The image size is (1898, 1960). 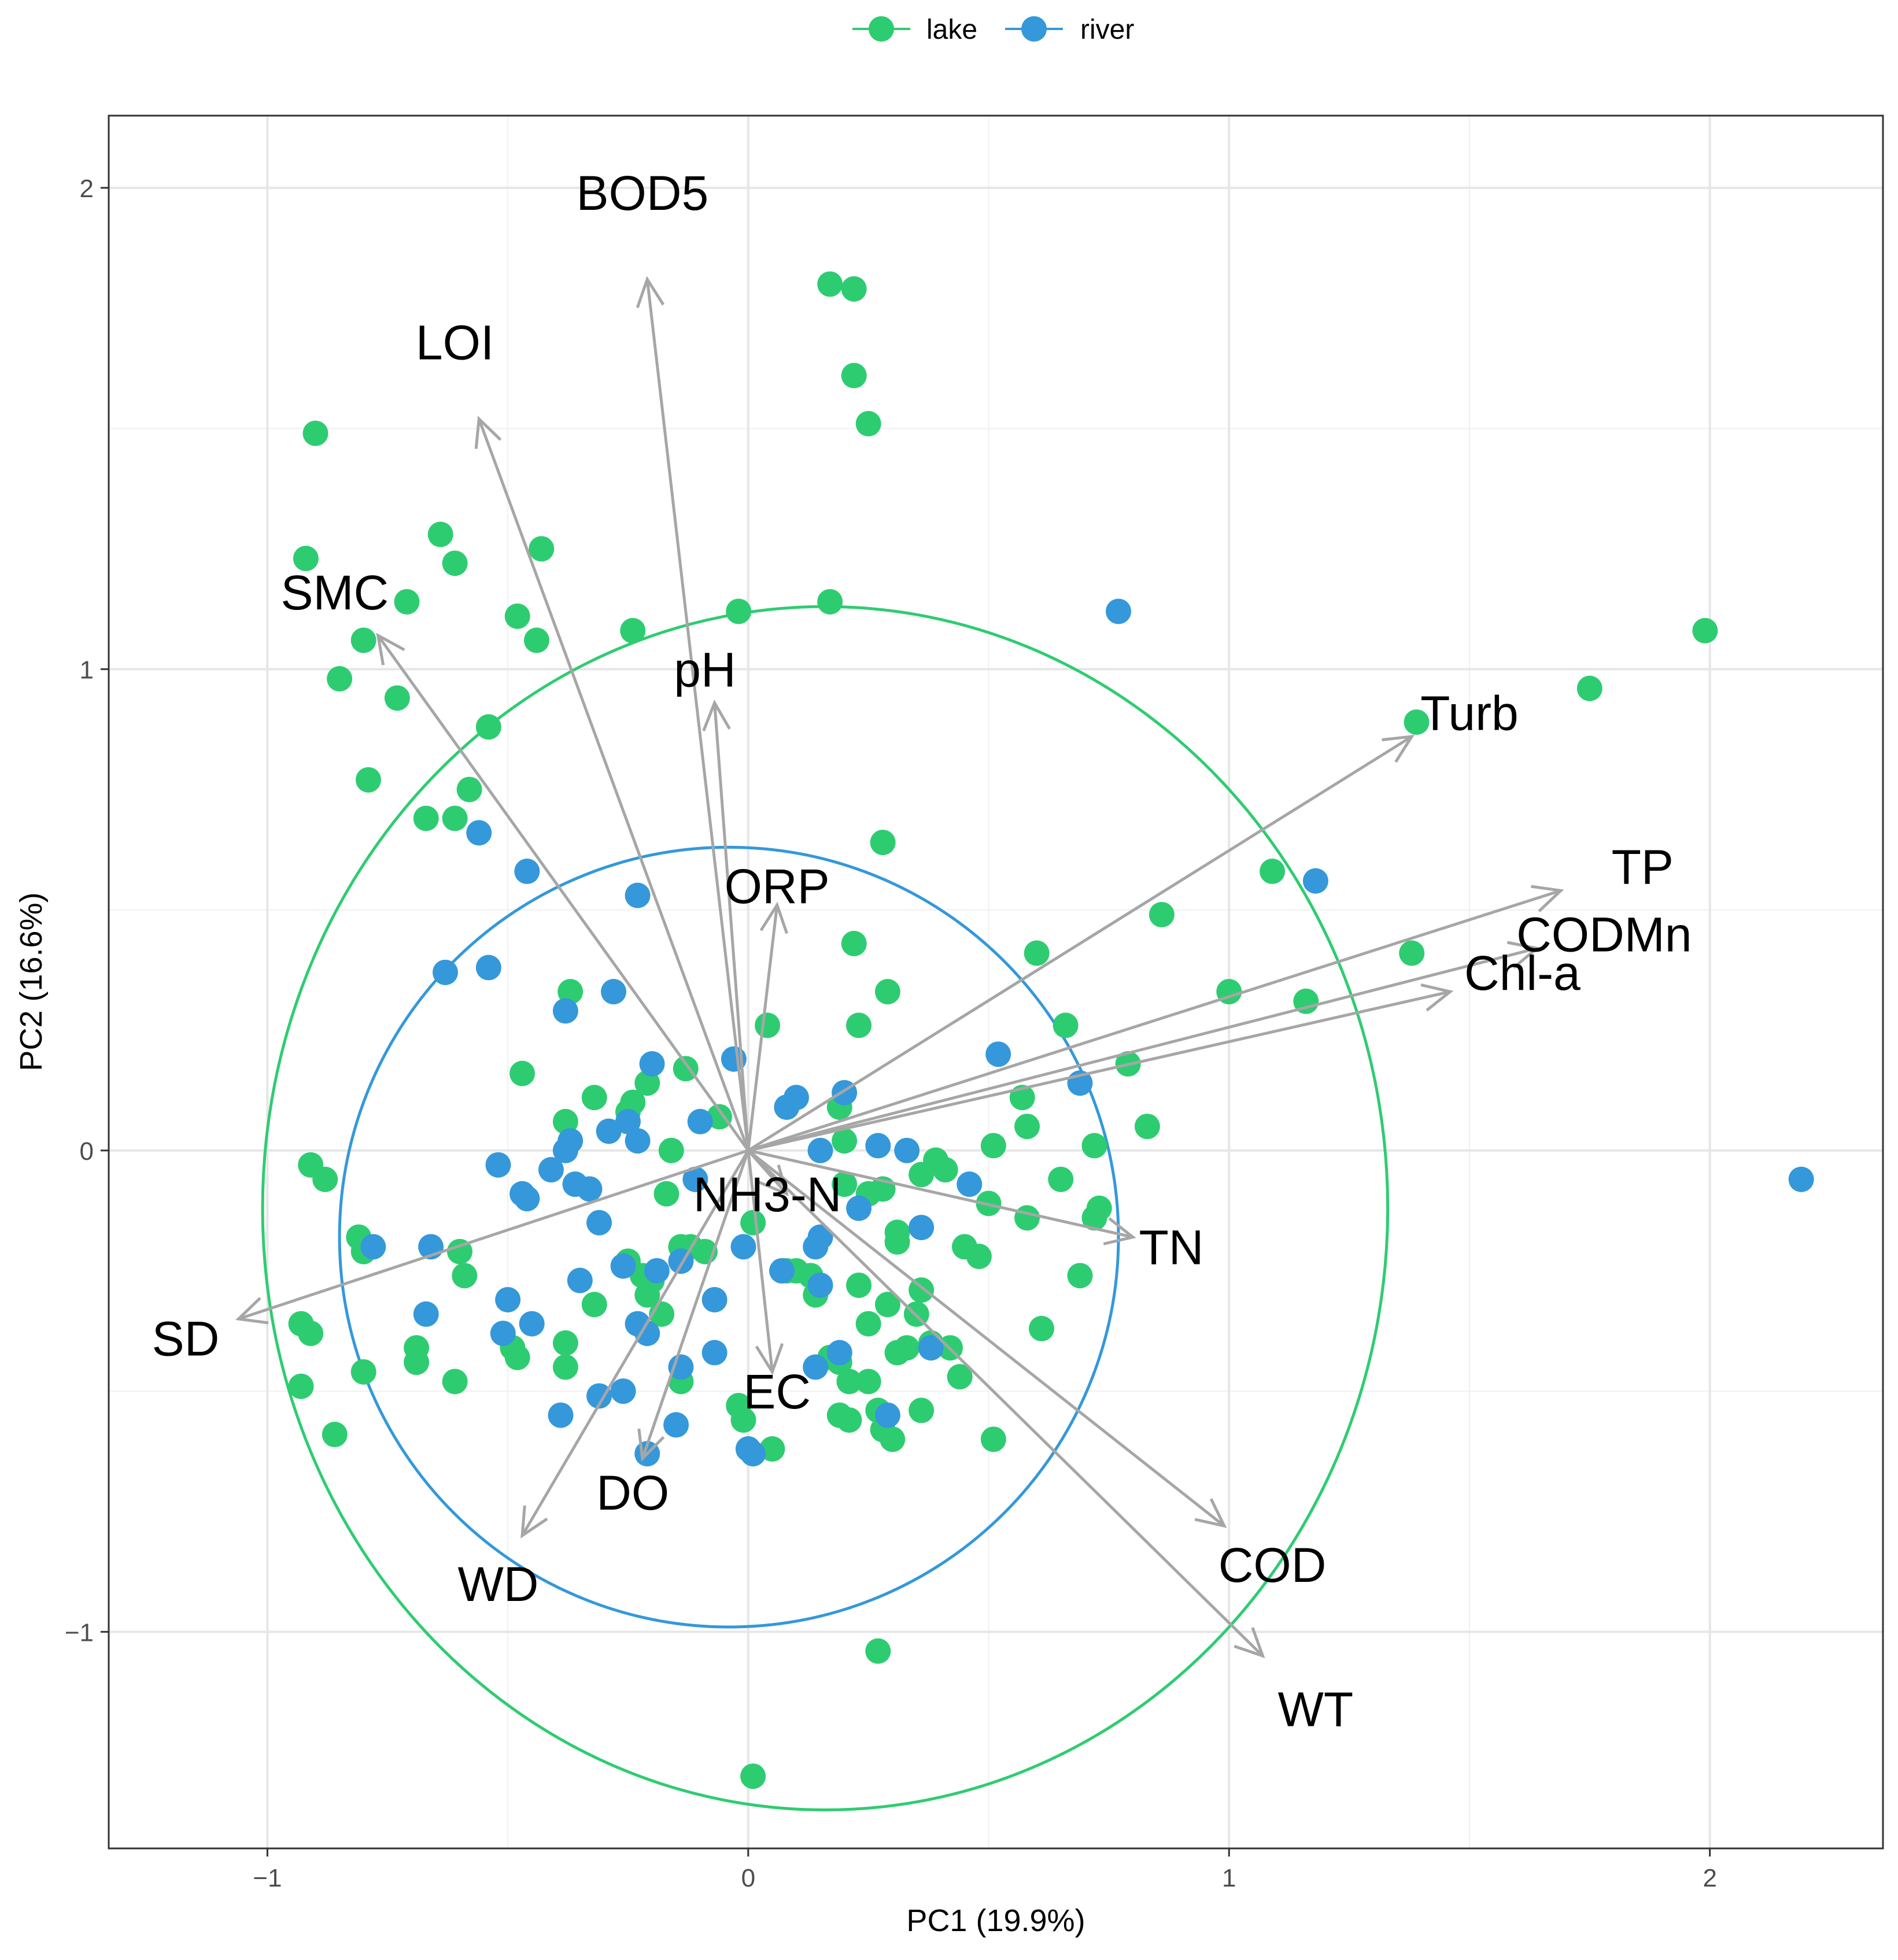 I want to click on vector-label-tp: TP, so click(x=1643, y=867).